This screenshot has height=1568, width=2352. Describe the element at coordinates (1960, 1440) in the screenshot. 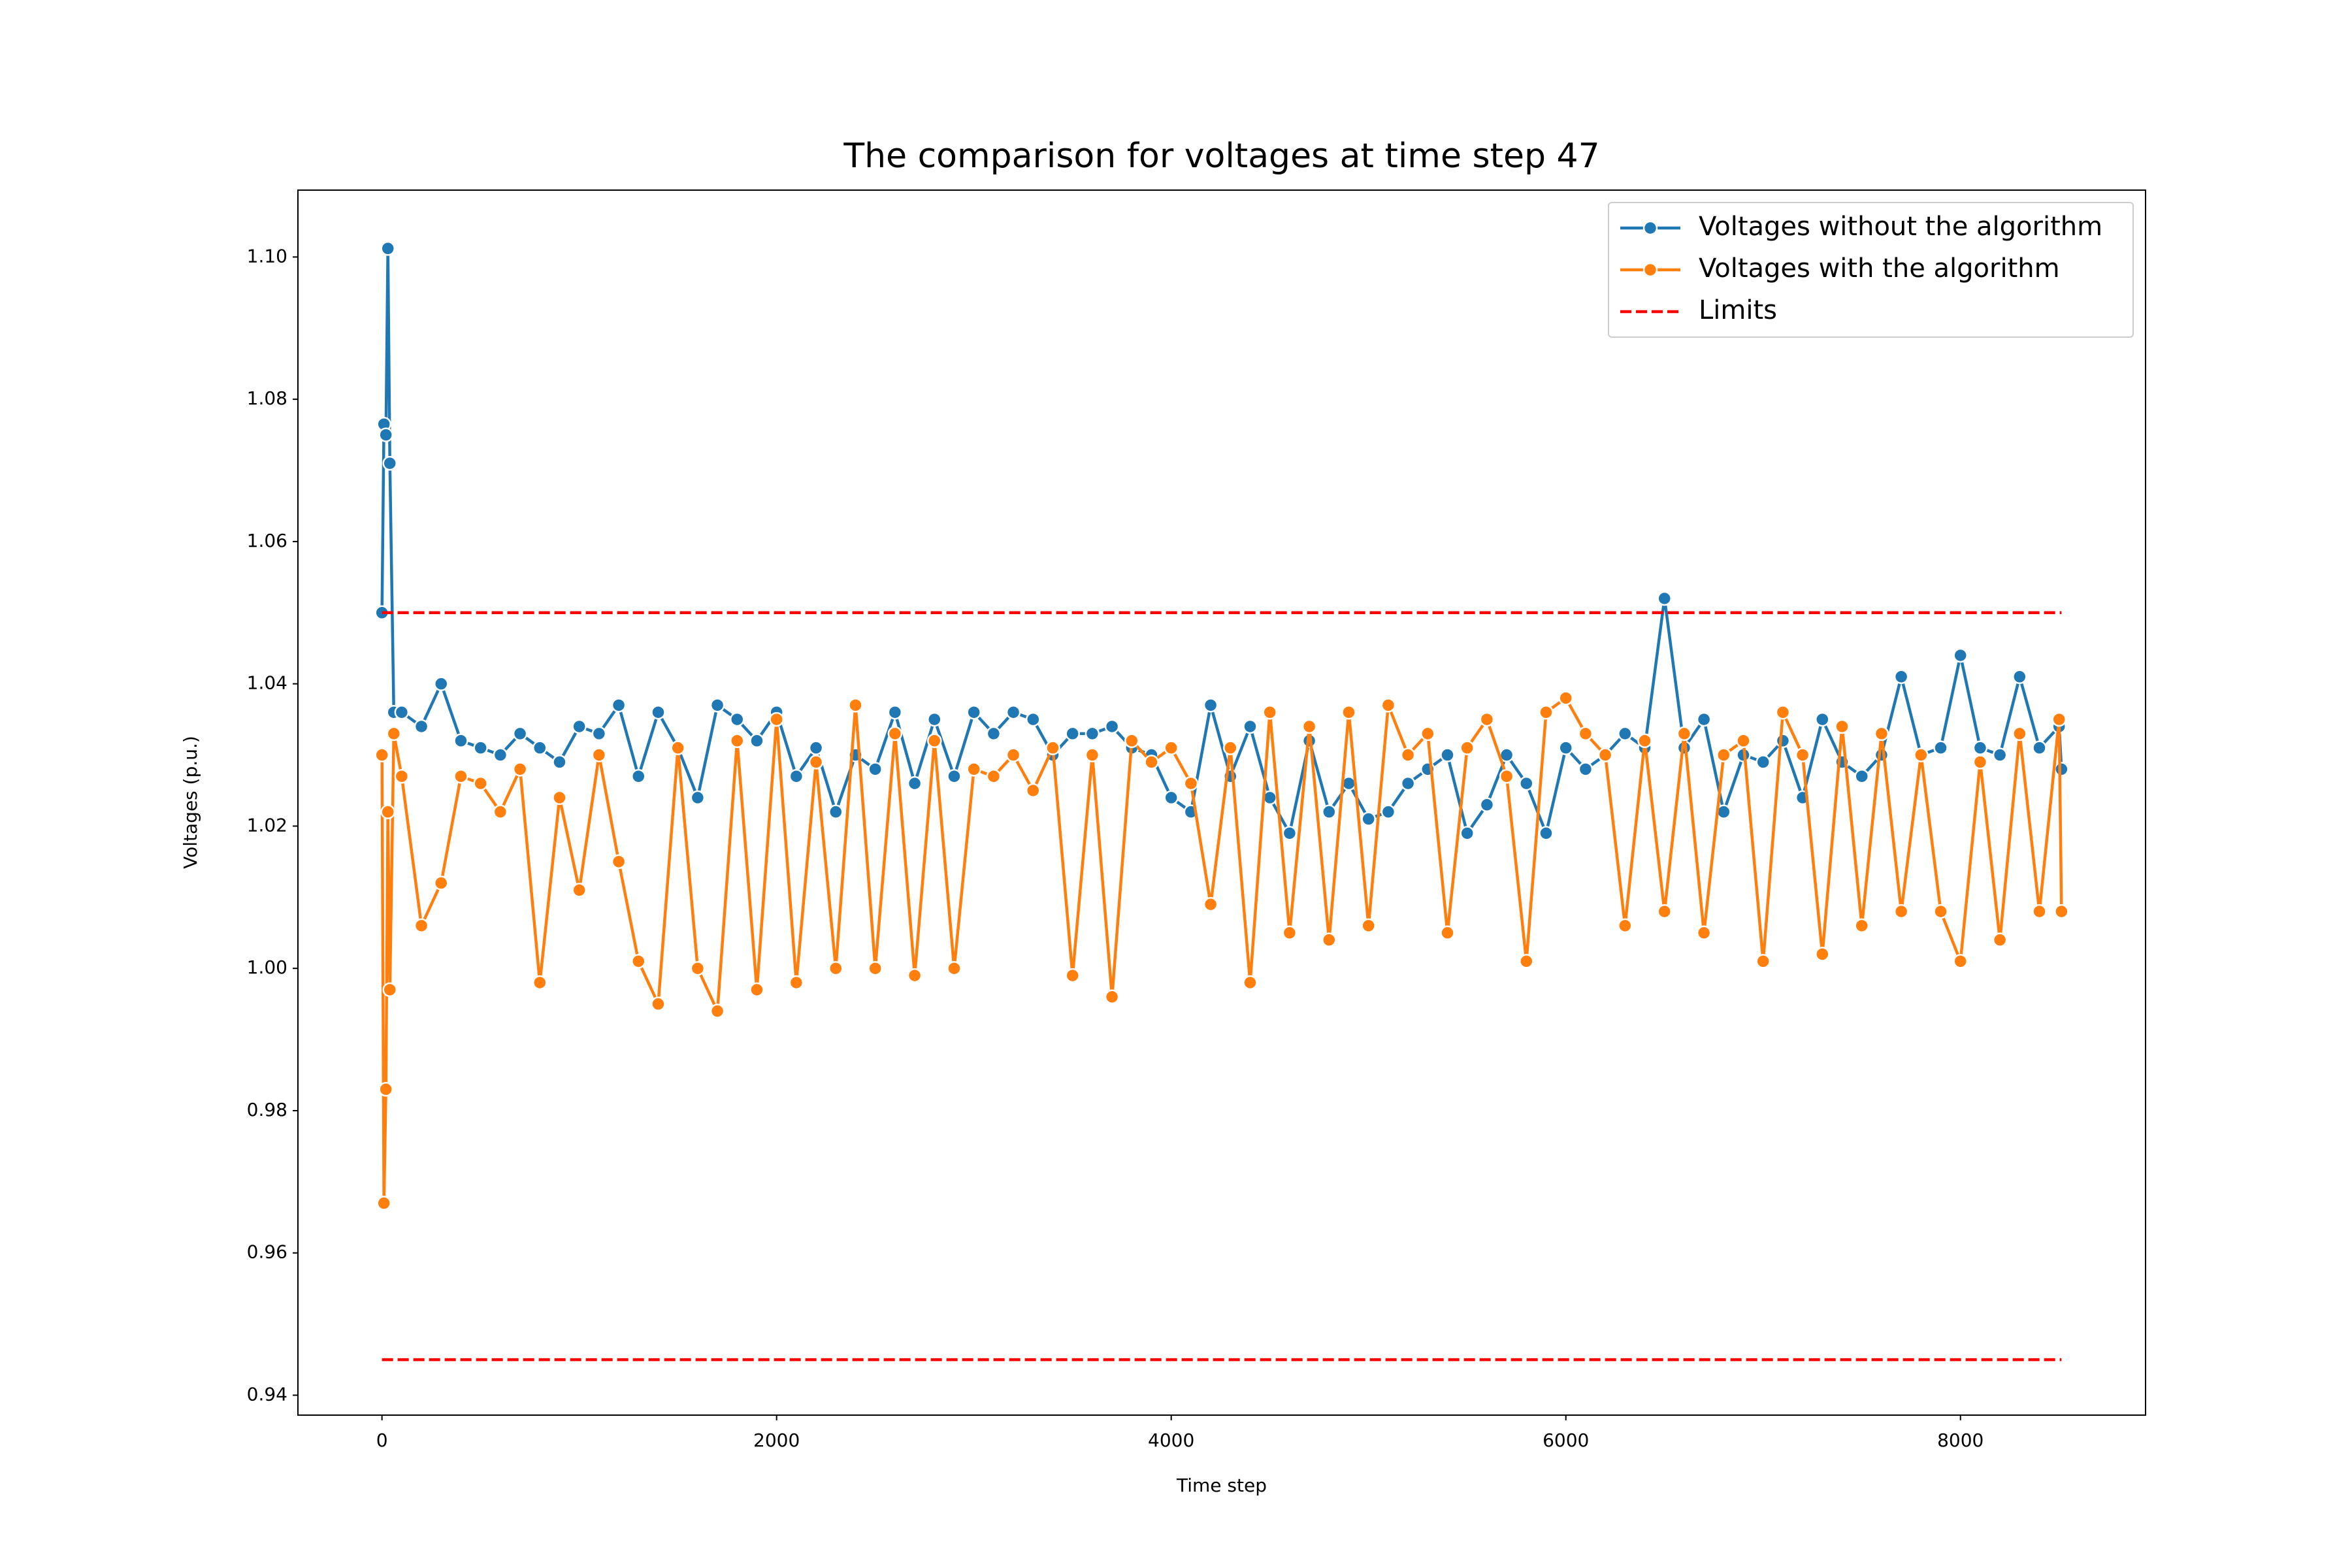

I see `x-tick-label: 8000` at that location.